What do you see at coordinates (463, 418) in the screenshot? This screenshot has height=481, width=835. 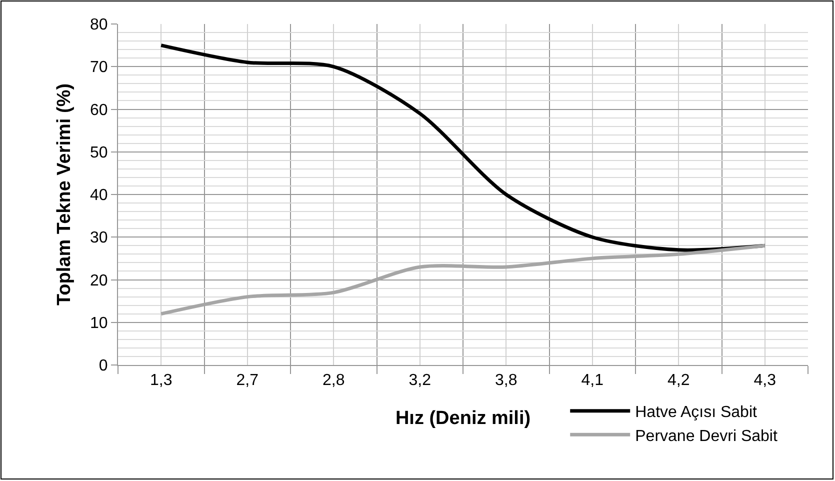 I see `x-axis-title: Hız (Deniz mili)` at bounding box center [463, 418].